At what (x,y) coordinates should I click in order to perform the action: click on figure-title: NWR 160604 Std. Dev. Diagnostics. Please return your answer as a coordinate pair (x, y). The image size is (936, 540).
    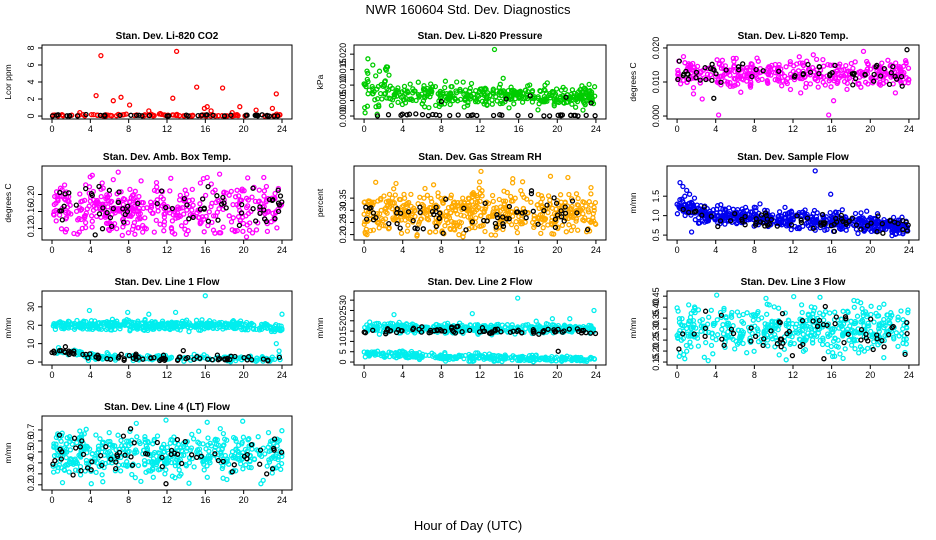
    Looking at the image, I should click on (468, 9).